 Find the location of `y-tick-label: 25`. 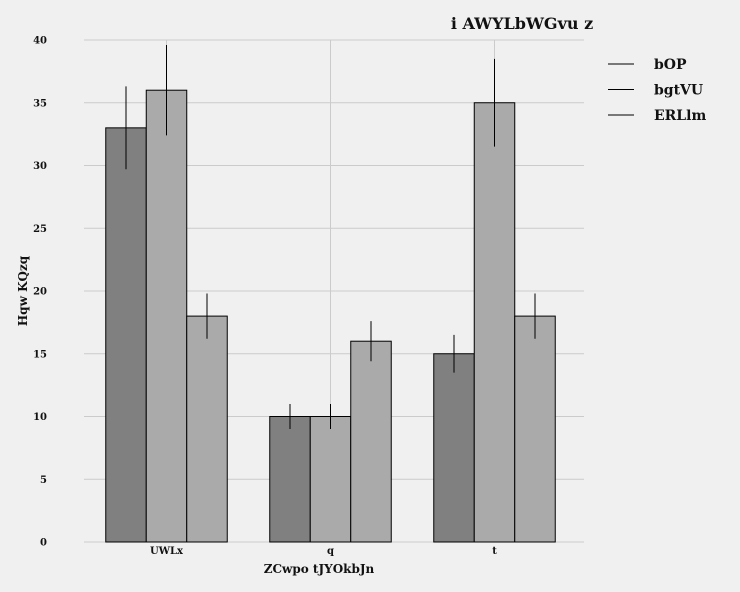

y-tick-label: 25 is located at coordinates (40, 229).